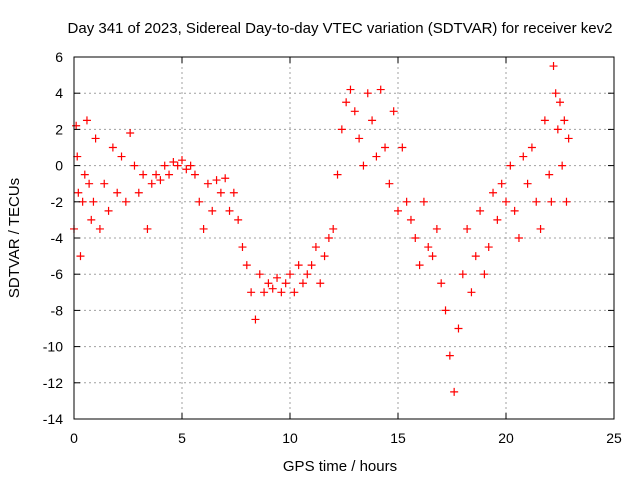 The width and height of the screenshot is (640, 480). I want to click on y-tick-label: 2, so click(59, 129).